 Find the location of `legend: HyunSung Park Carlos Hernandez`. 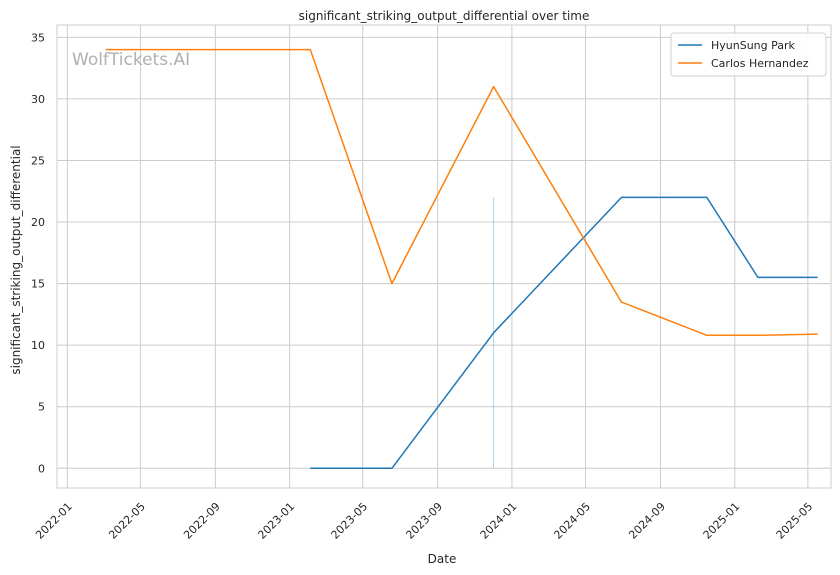

legend: HyunSung Park Carlos Hernandez is located at coordinates (748, 54).